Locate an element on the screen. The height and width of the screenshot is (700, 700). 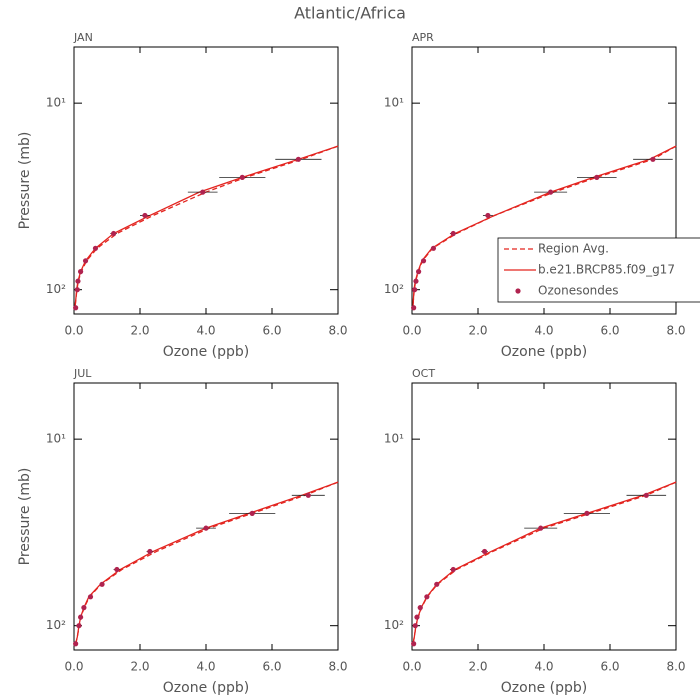
panel-title: OCT is located at coordinates (423, 373).